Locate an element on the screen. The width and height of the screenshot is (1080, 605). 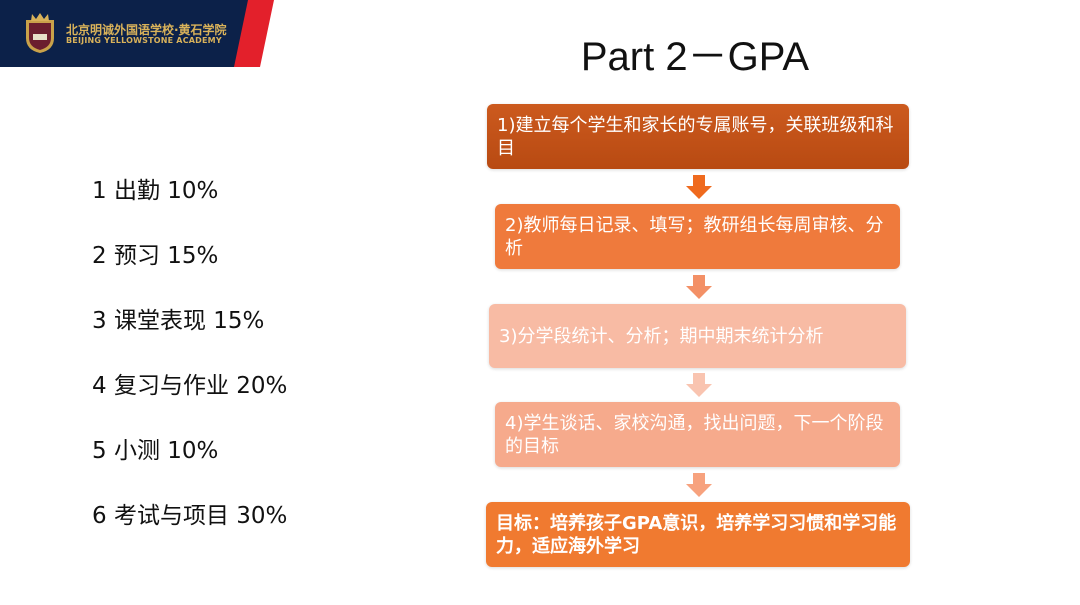
component-preview: 2 预习 15% is located at coordinates (155, 256).